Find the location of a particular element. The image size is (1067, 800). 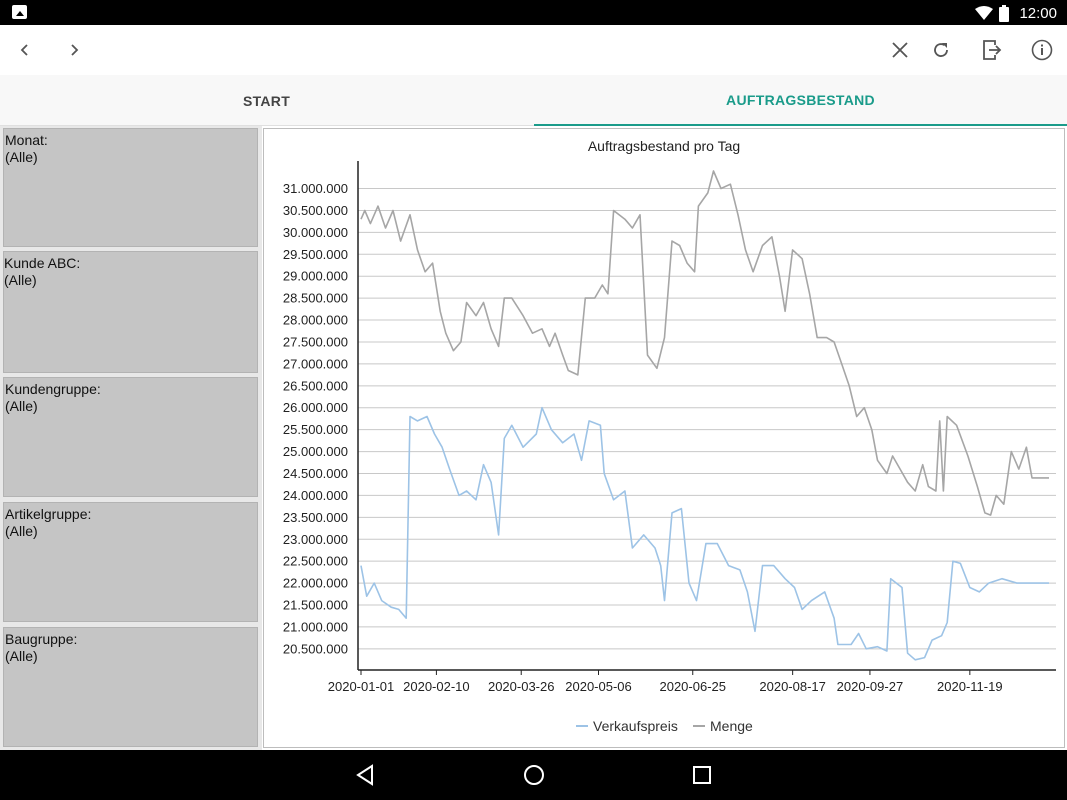

status-bar: 12:00 is located at coordinates (533, 12).